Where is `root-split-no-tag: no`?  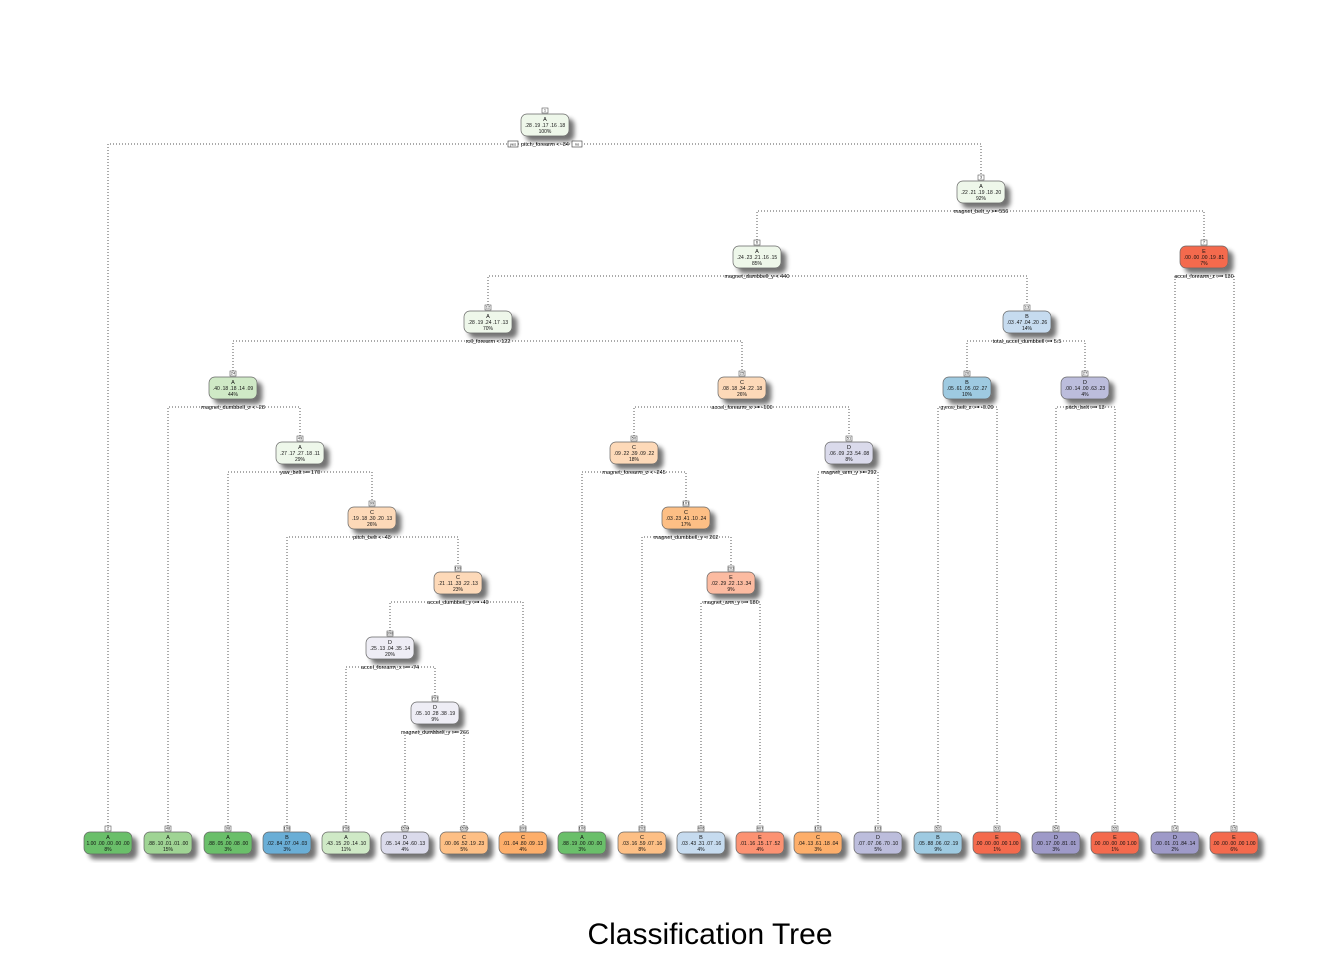
root-split-no-tag: no is located at coordinates (577, 144).